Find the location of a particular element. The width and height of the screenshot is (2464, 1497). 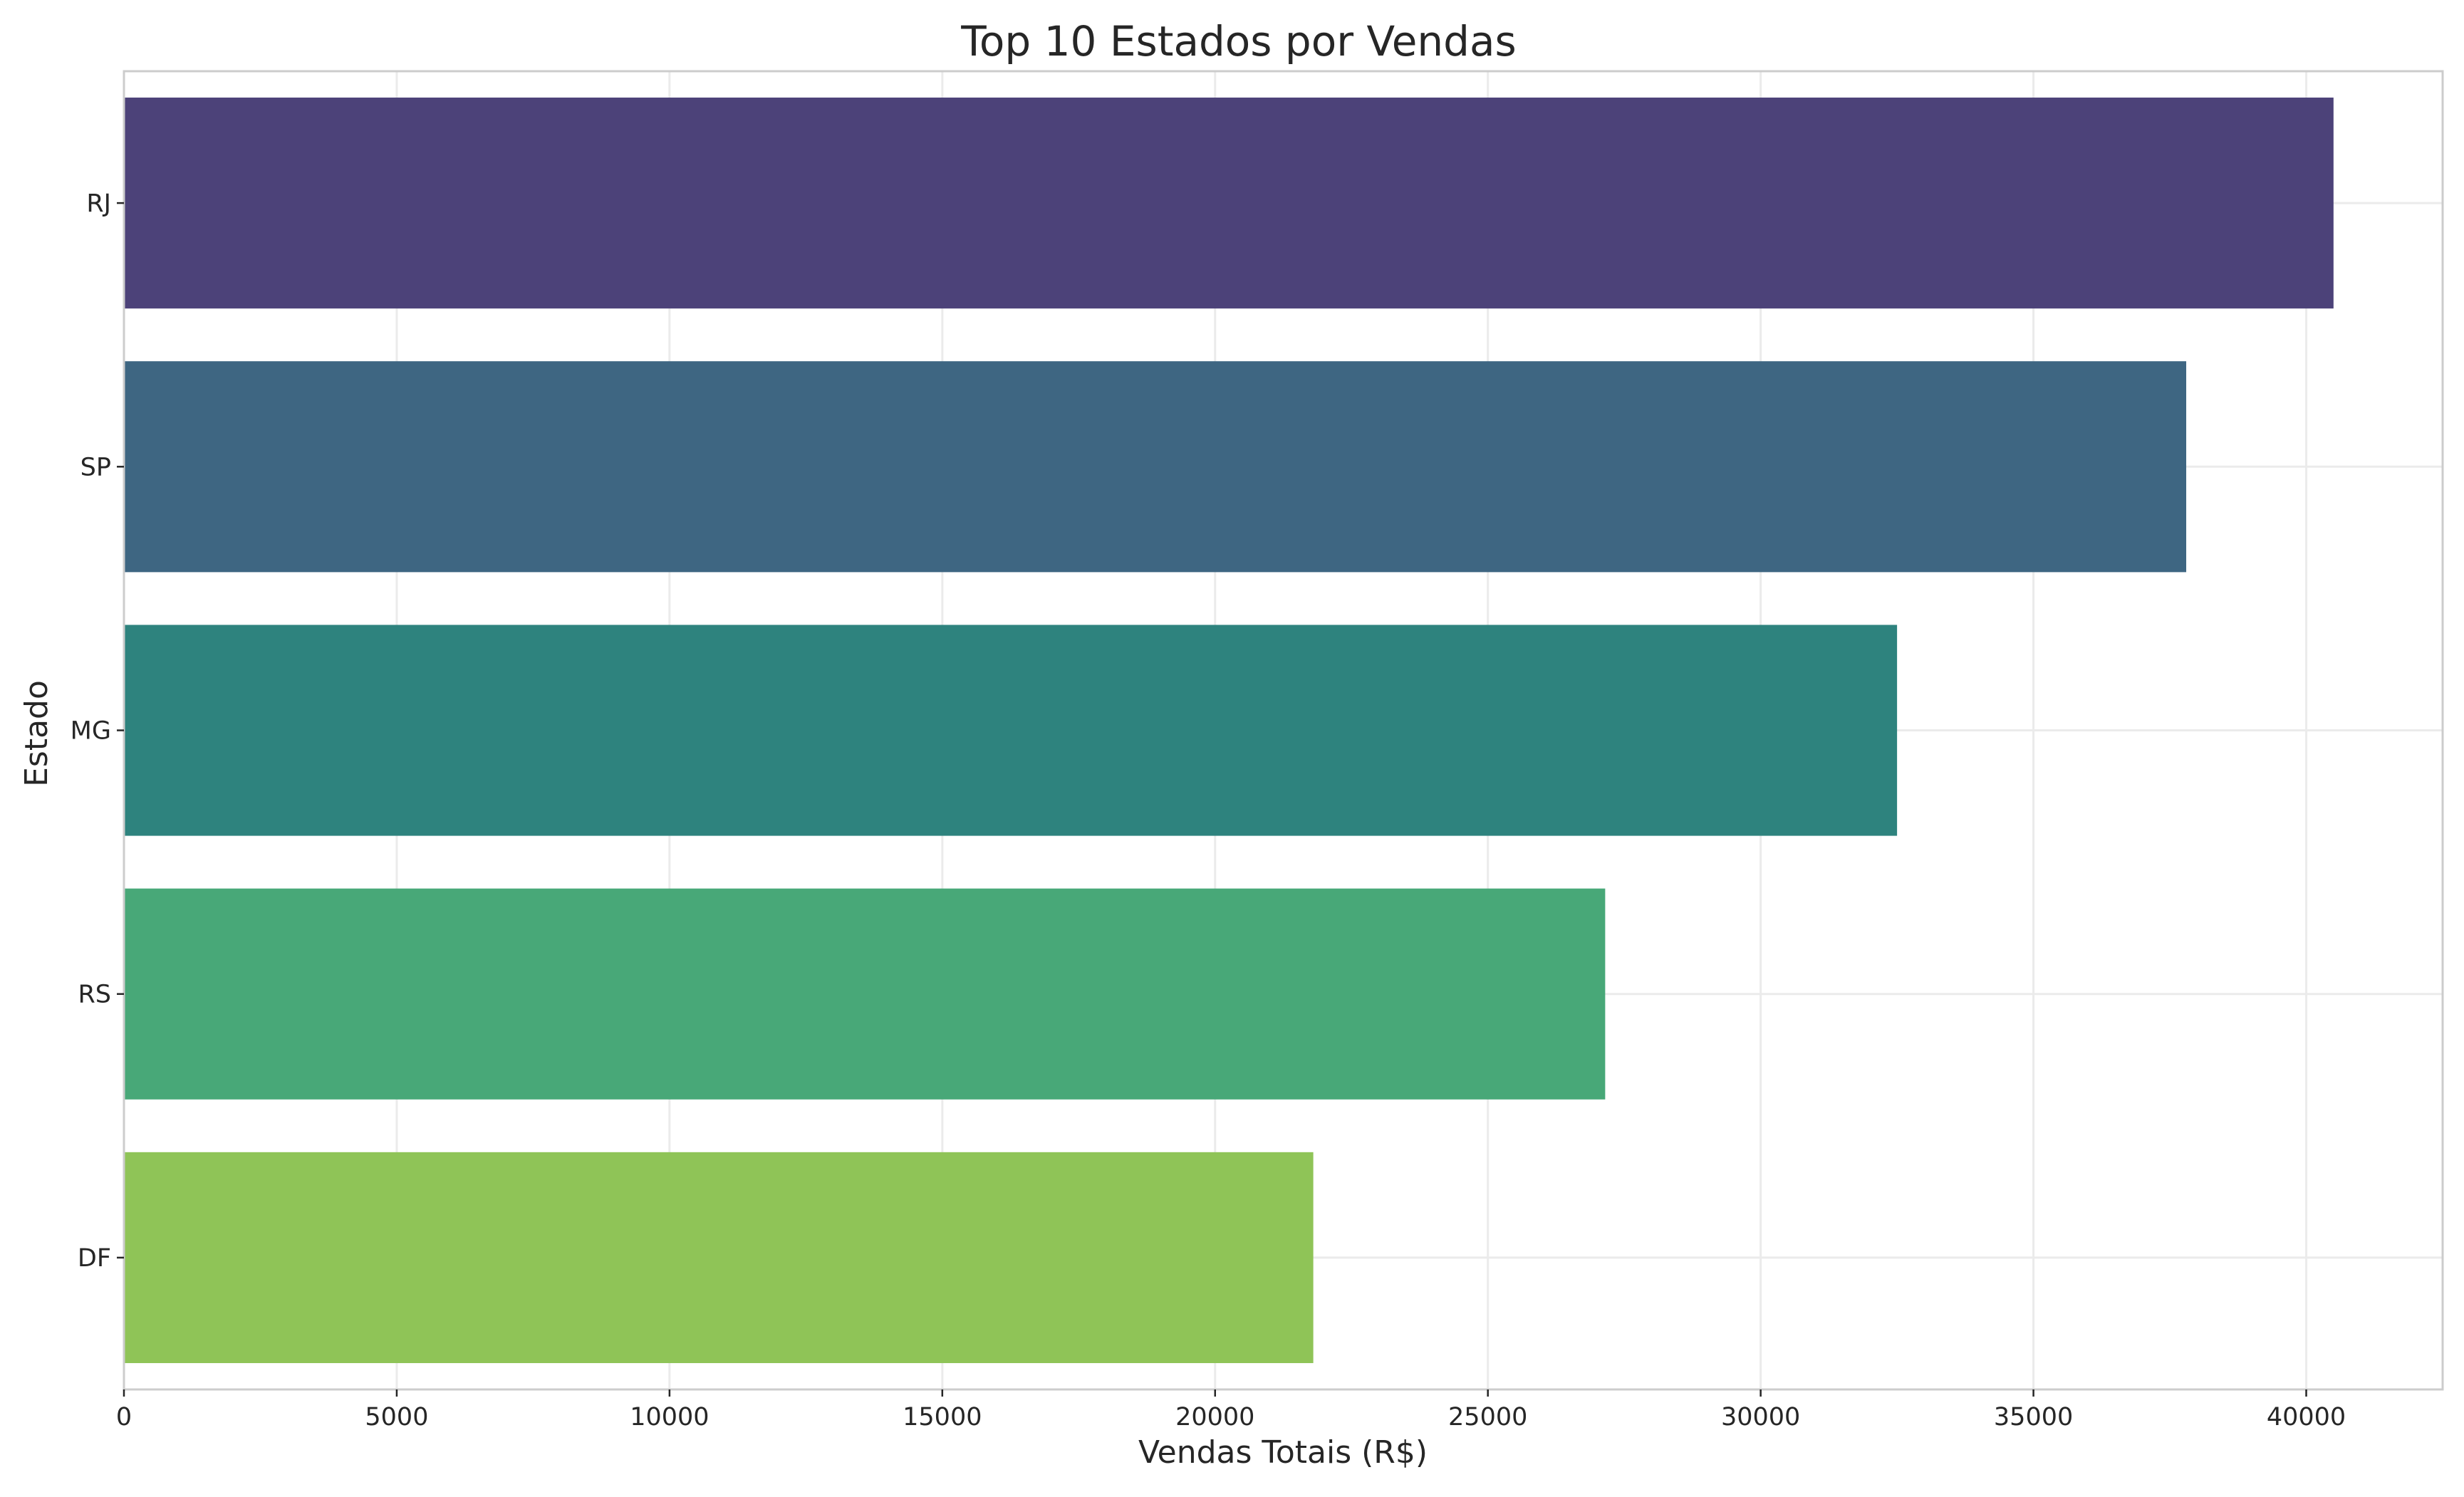

bar-rs is located at coordinates (865, 994).